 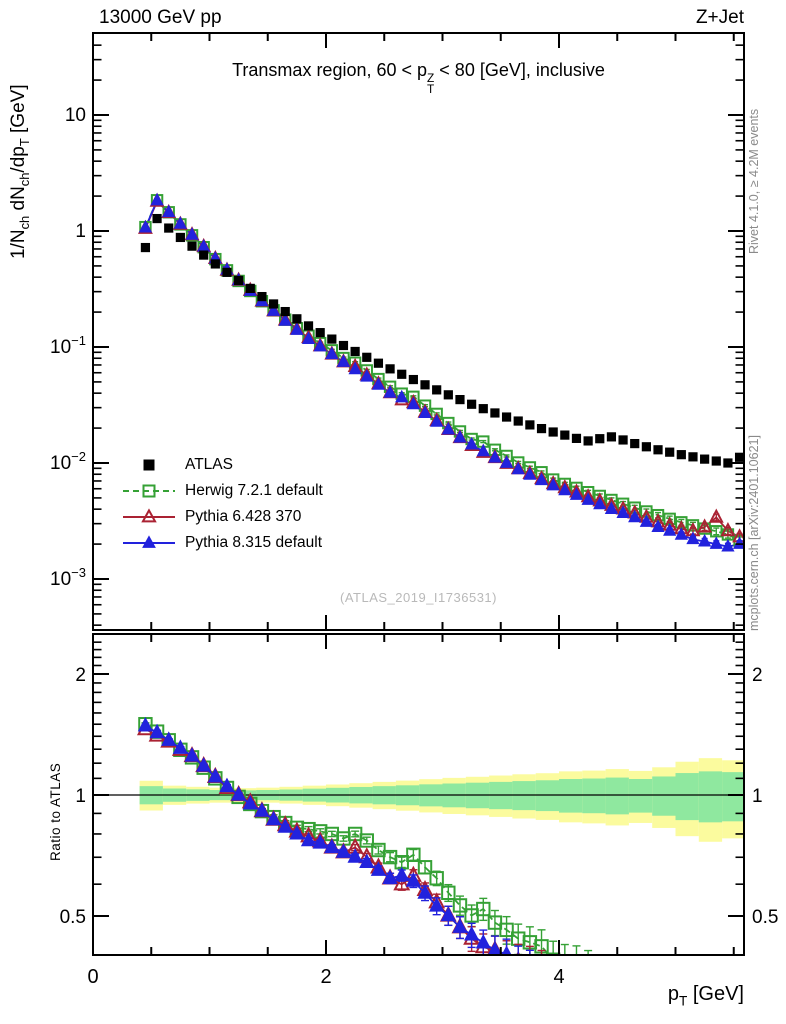 What do you see at coordinates (754, 181) in the screenshot?
I see `rivet-version-caption: Rivet 4.1.0, ≥ 4.2M events` at bounding box center [754, 181].